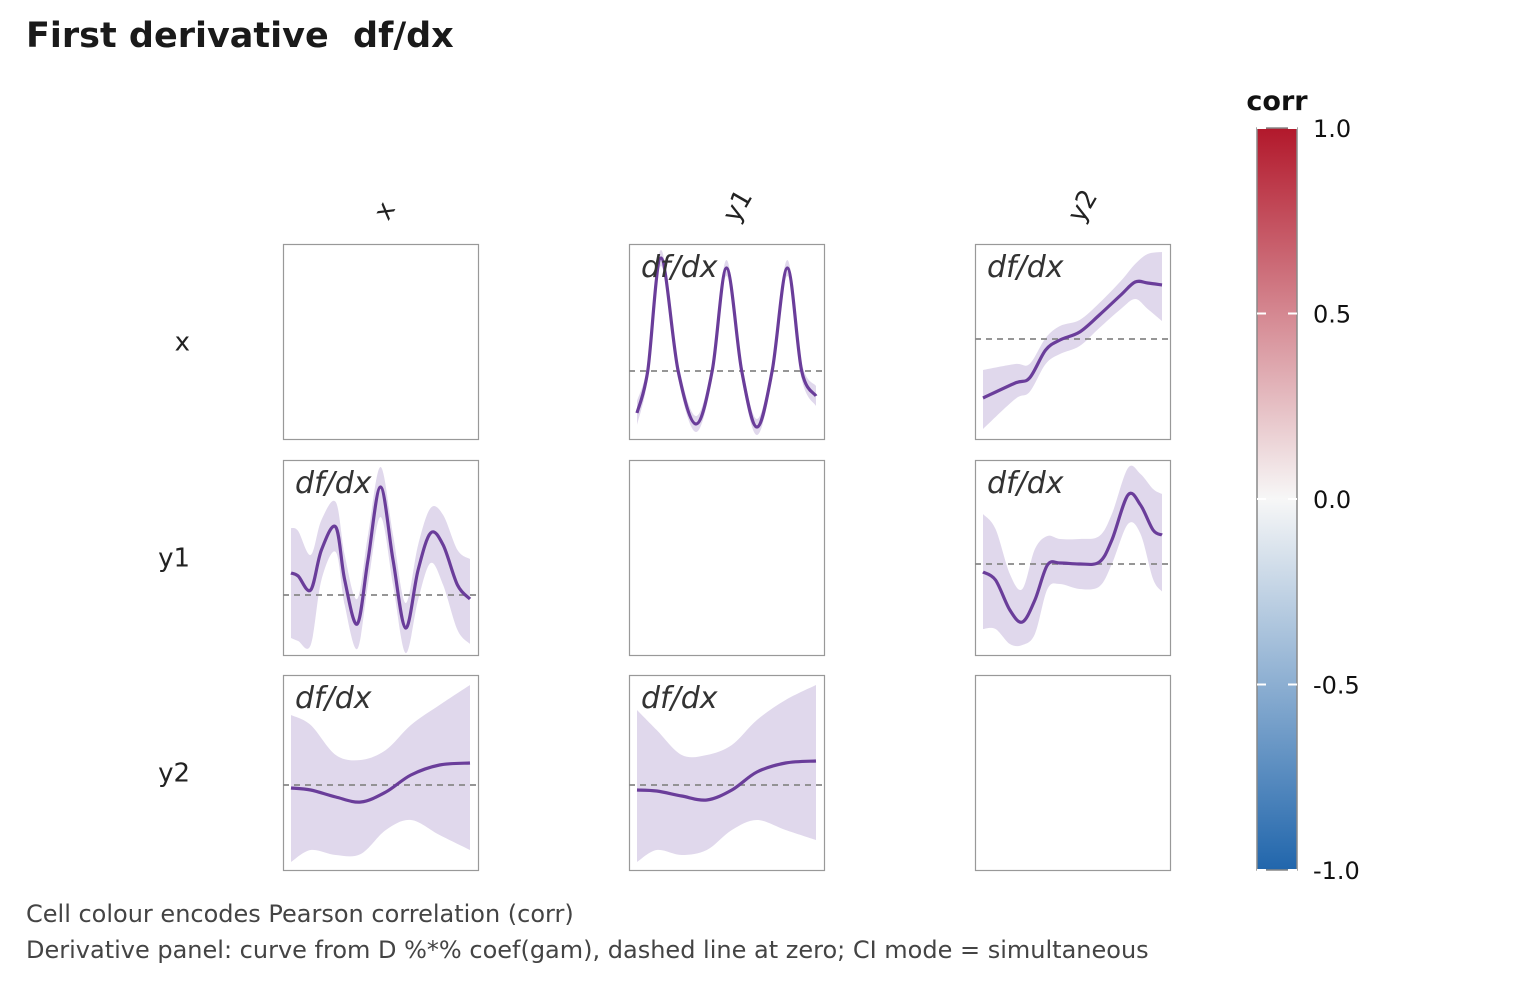  Describe the element at coordinates (174, 774) in the screenshot. I see `row-label-y2: y2` at that location.